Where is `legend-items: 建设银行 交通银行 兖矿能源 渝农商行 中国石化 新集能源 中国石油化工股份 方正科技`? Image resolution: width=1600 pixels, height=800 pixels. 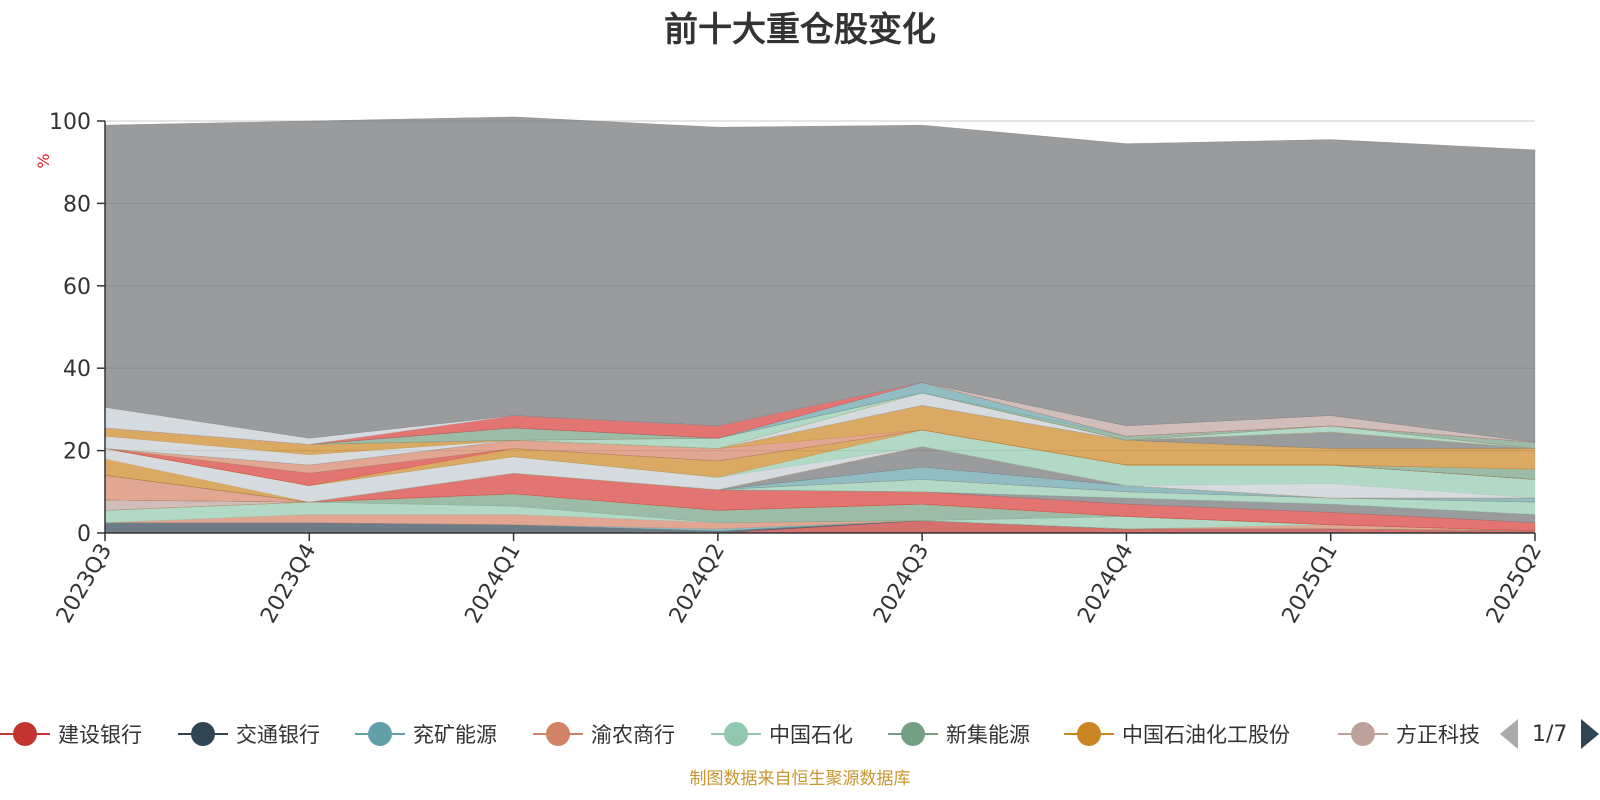
legend-items: 建设银行 交通银行 兖矿能源 渝农商行 中国石化 新集能源 中国石油化工股份 方正科技 is located at coordinates (740, 734).